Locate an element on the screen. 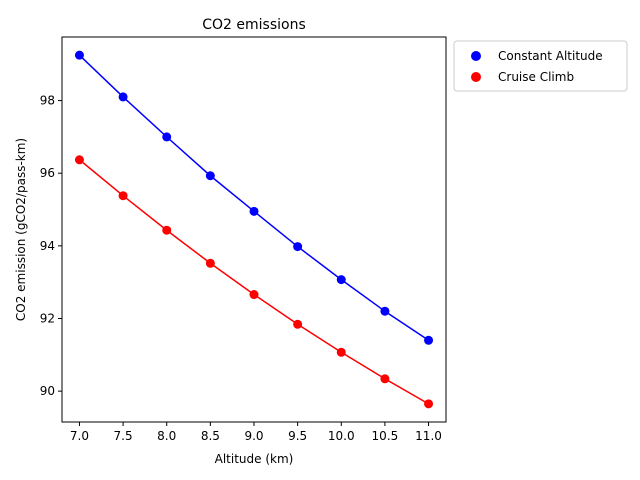  legend: Constant Altitude Cruise Climb is located at coordinates (540, 66).